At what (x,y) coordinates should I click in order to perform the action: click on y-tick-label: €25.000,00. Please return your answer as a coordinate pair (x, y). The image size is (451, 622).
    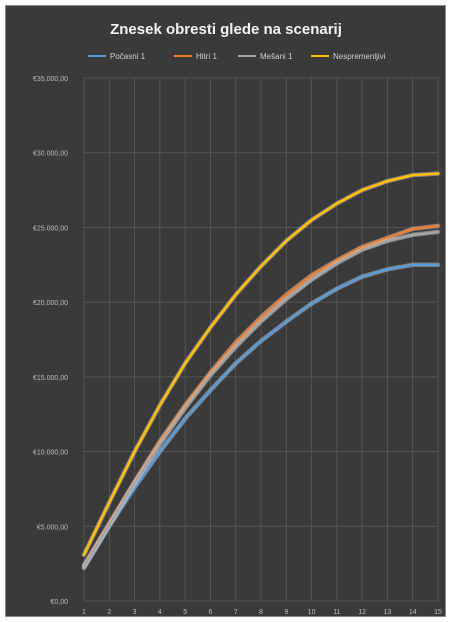
    Looking at the image, I should click on (50, 228).